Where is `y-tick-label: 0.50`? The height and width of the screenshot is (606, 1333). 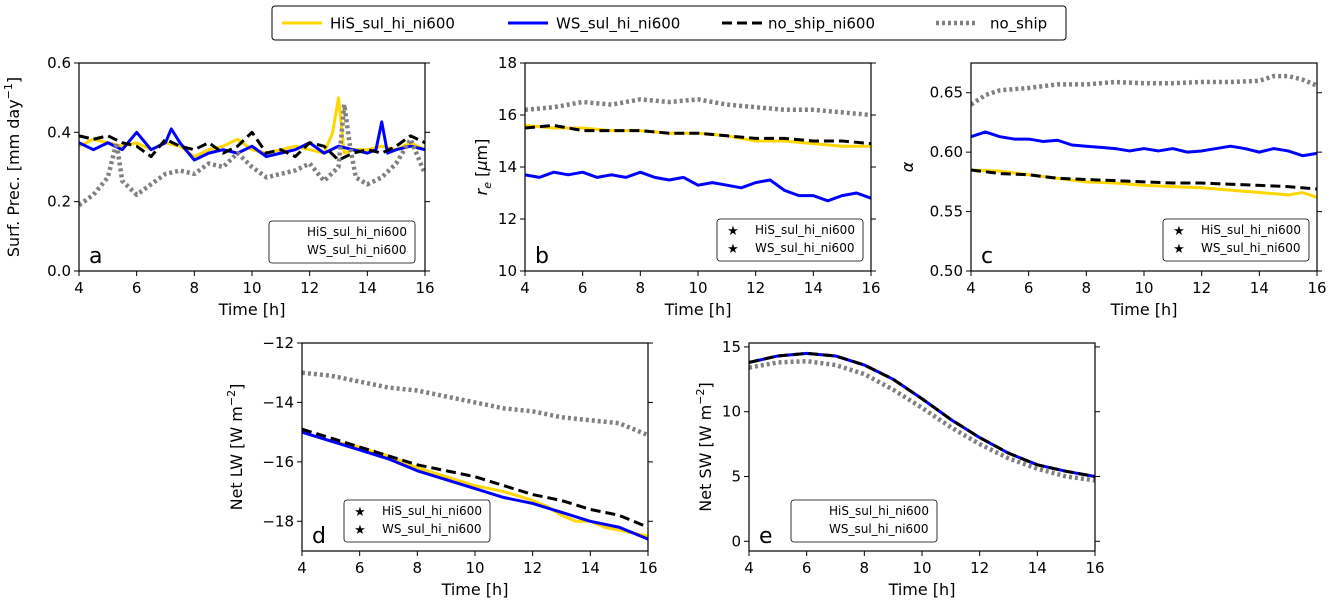 y-tick-label: 0.50 is located at coordinates (946, 271).